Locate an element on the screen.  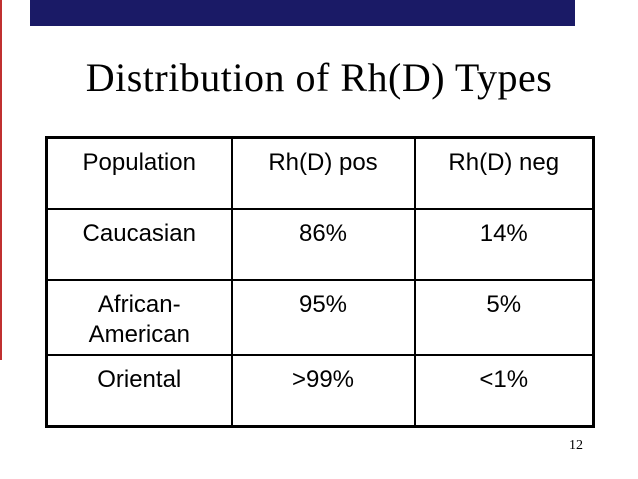
table-row-african-american: African-American 95% 5% is located at coordinates (320, 317).